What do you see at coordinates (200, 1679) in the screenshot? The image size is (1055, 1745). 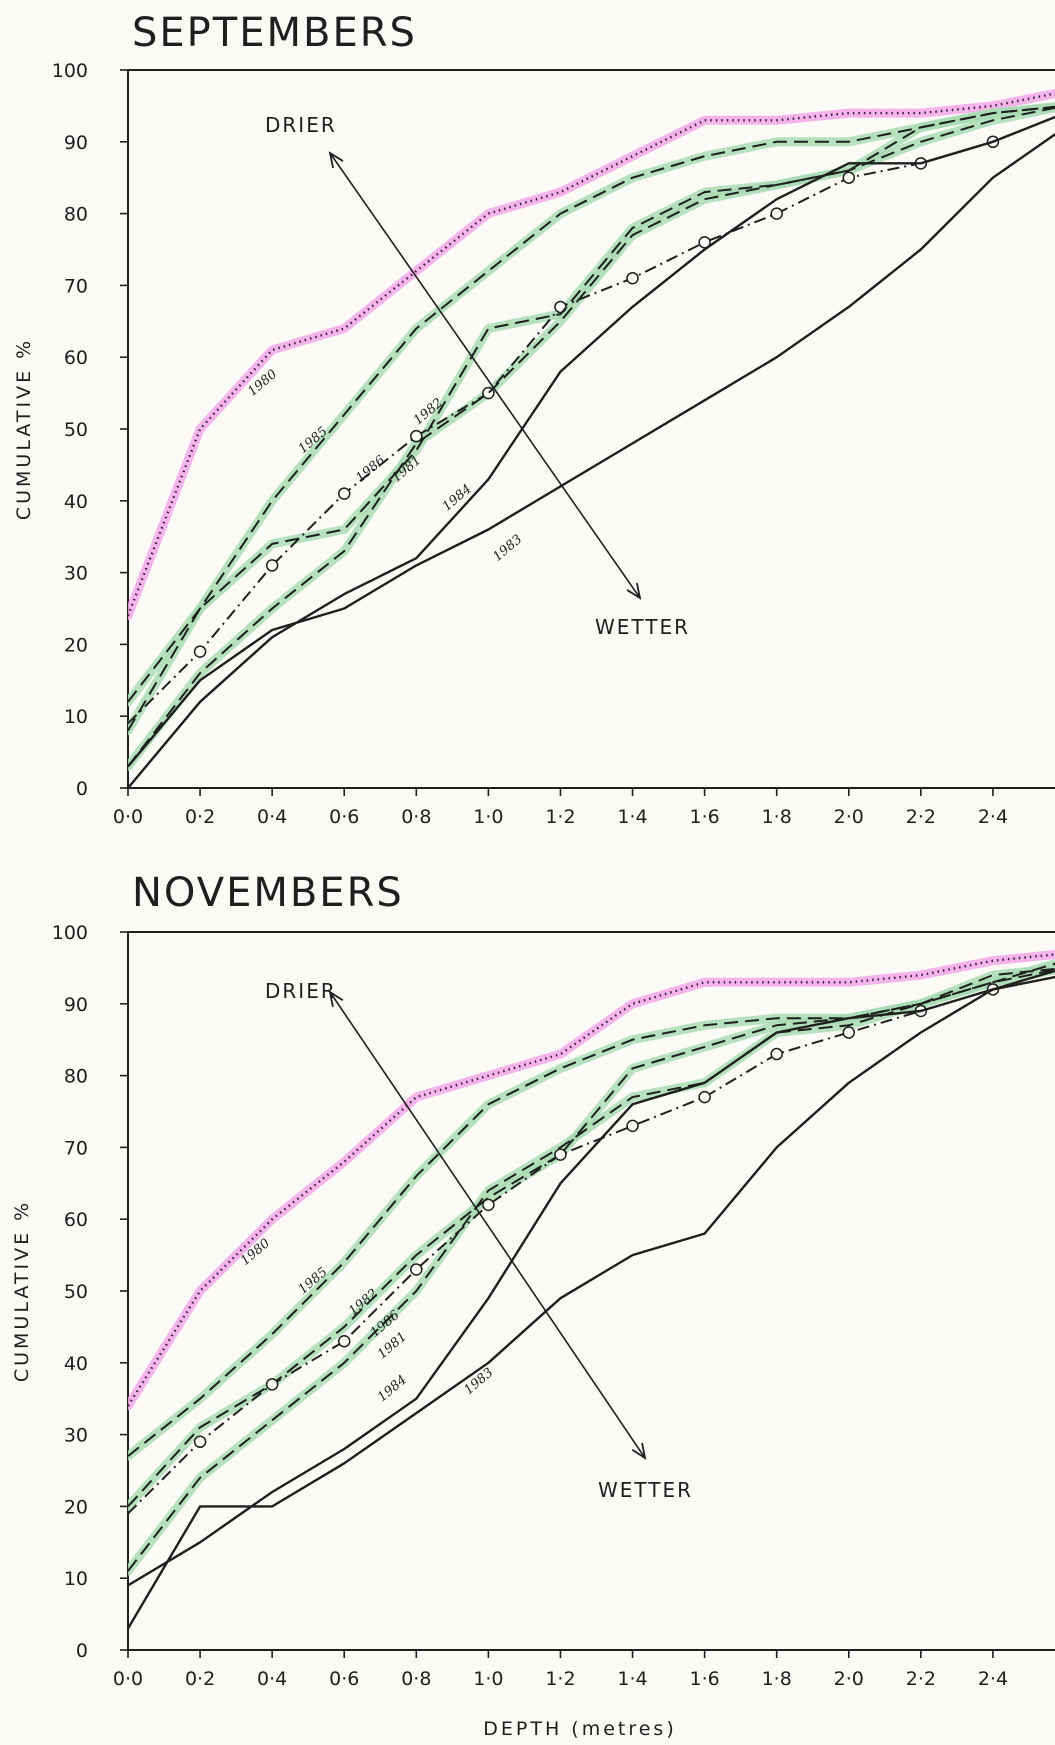 I see `x-tick-label: 0·2` at bounding box center [200, 1679].